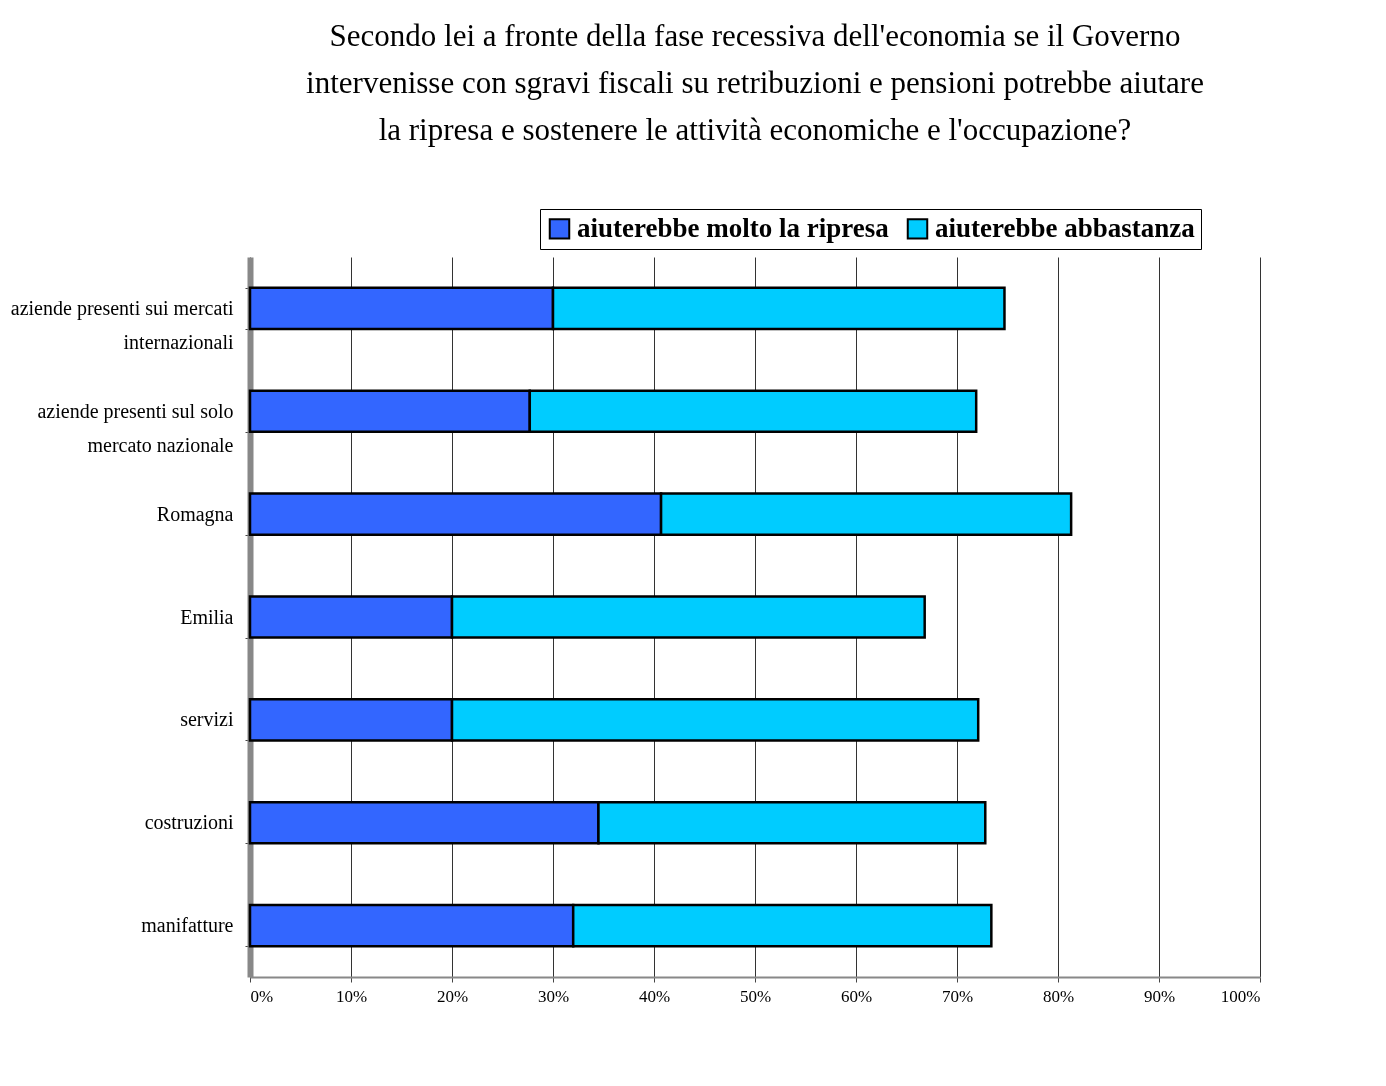  Describe the element at coordinates (856, 996) in the screenshot. I see `x-tick-label: 60%` at that location.